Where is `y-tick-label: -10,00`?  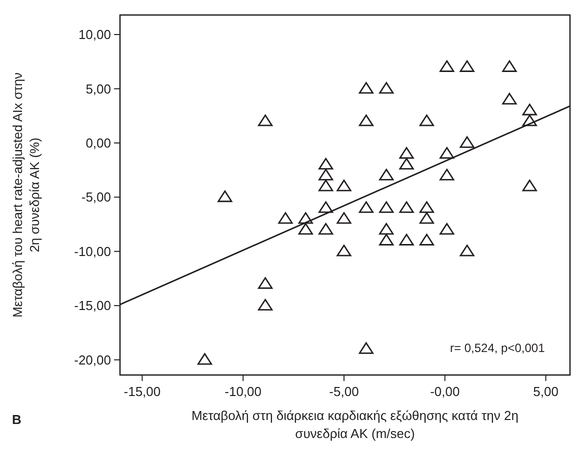
y-tick-label: -10,00 is located at coordinates (92, 251).